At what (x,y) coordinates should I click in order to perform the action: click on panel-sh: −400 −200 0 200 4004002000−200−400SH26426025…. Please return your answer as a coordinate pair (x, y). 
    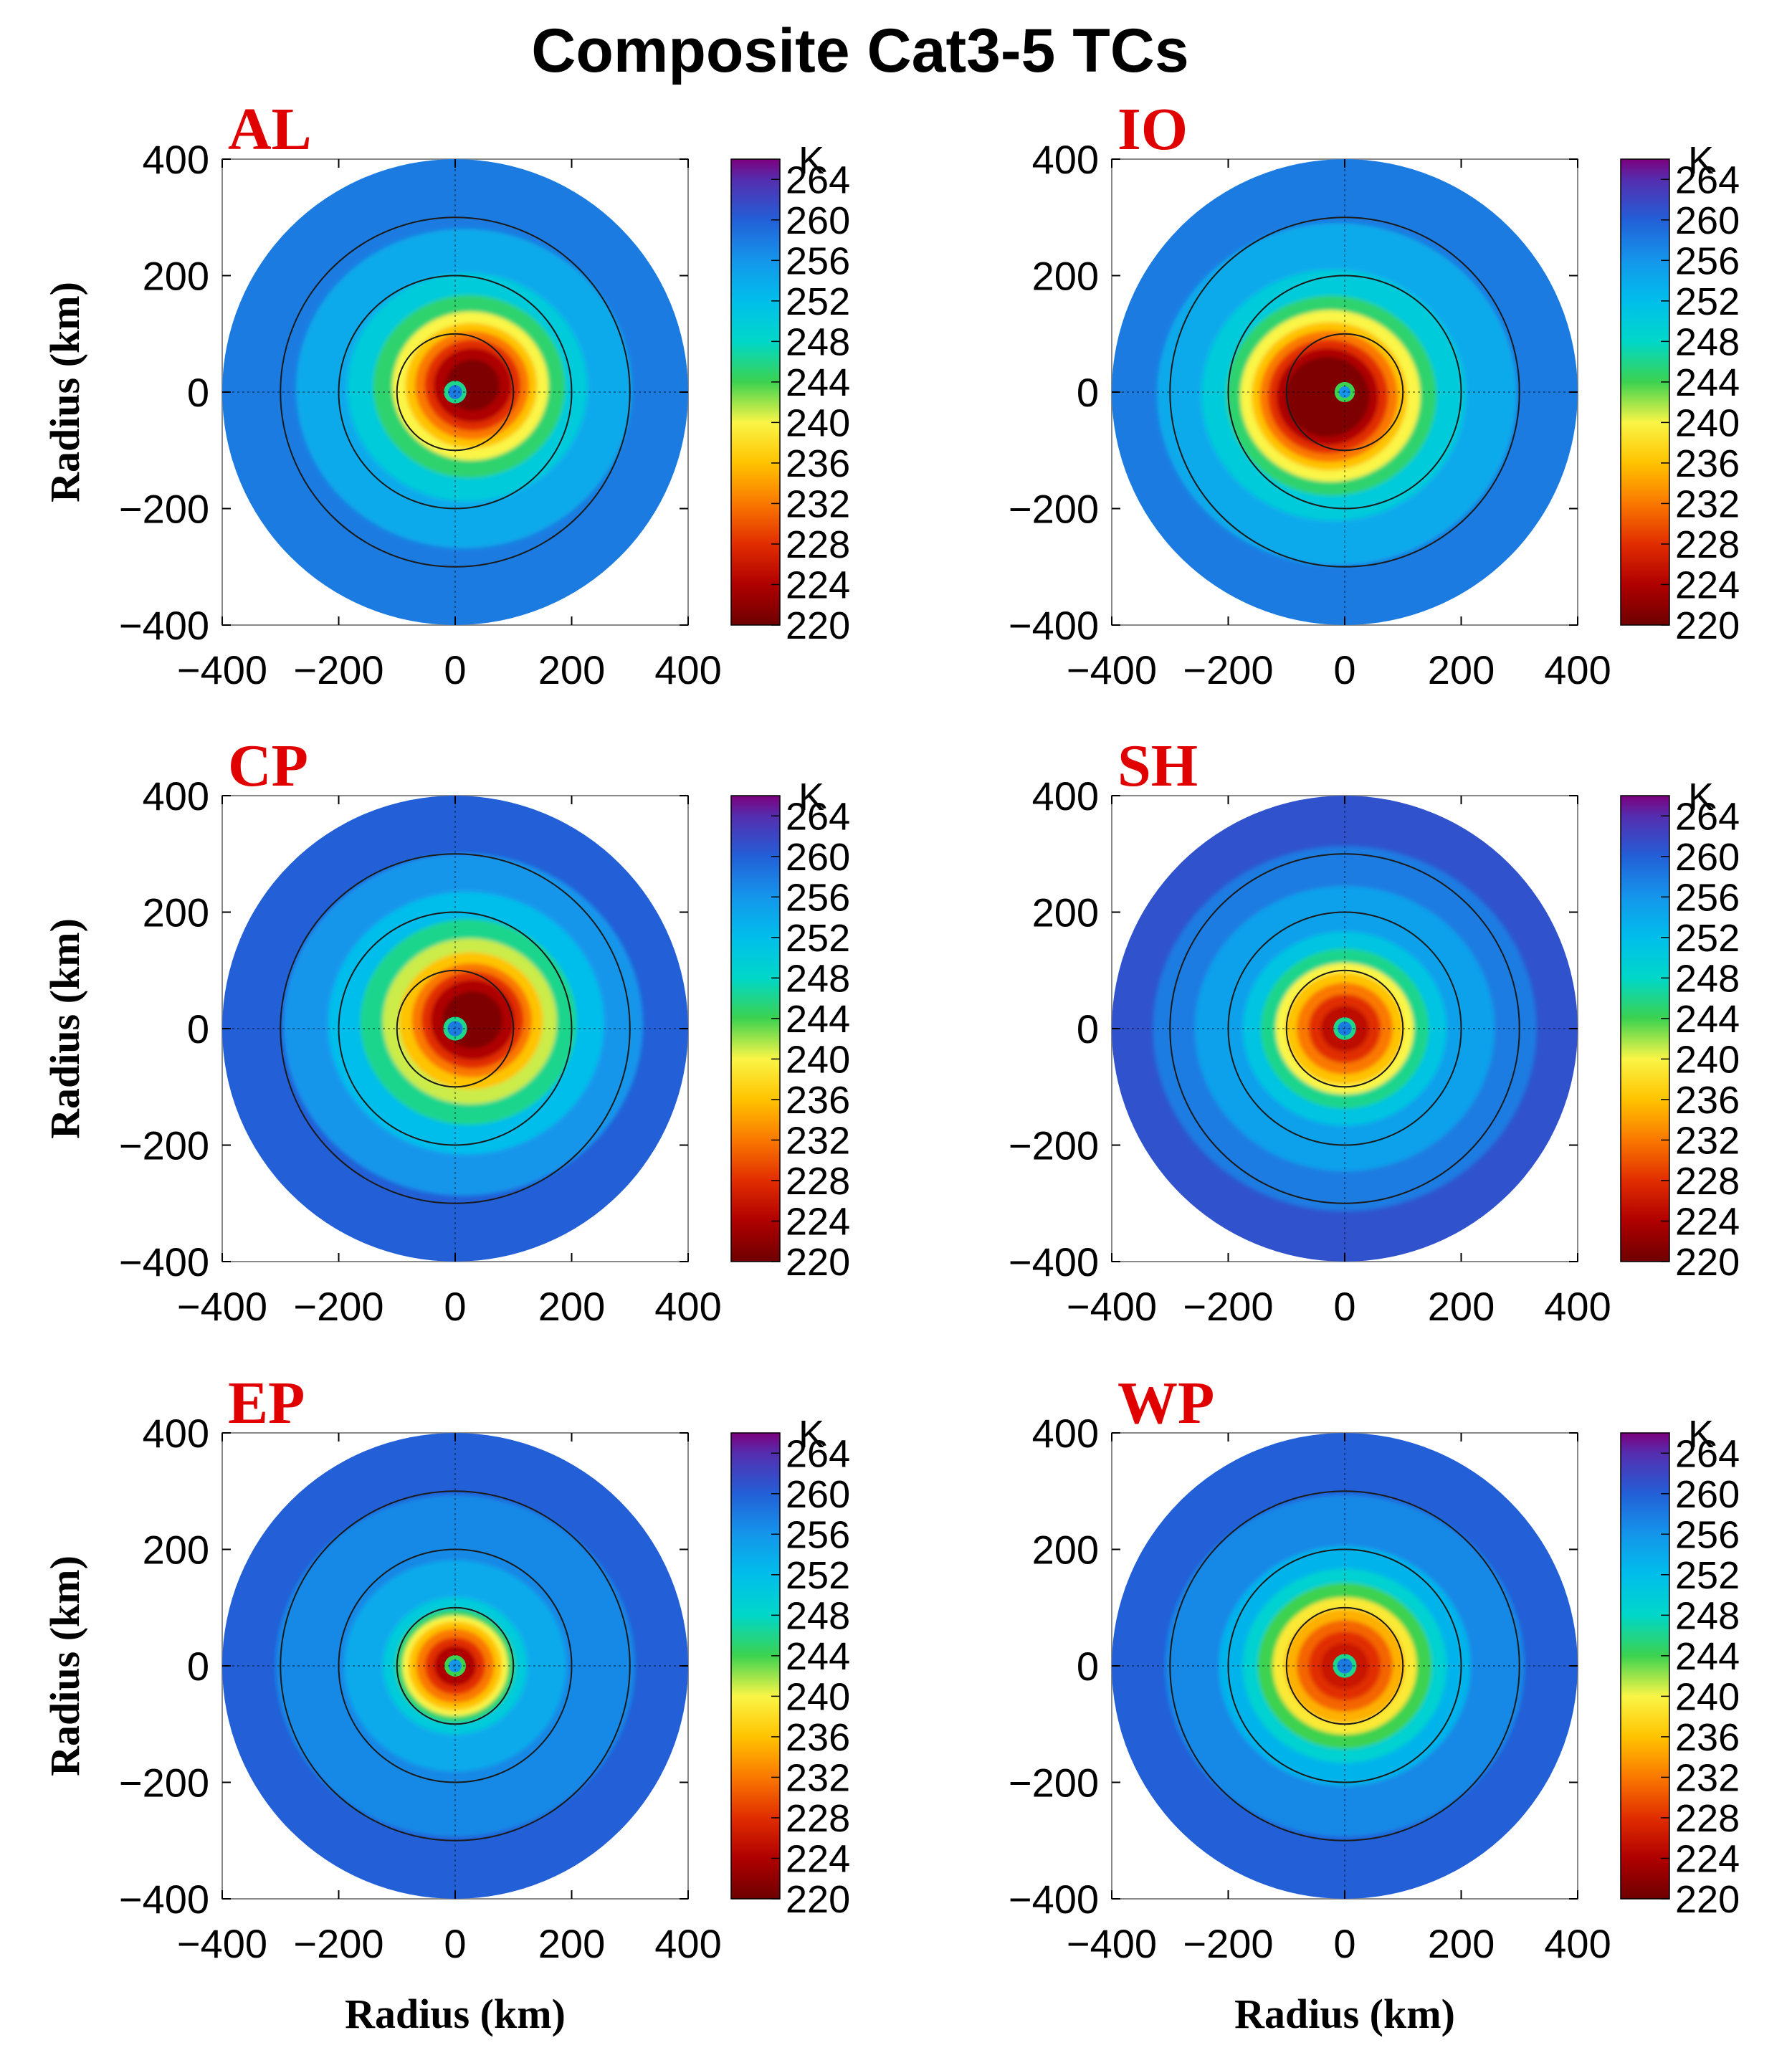
    Looking at the image, I should click on (1374, 1031).